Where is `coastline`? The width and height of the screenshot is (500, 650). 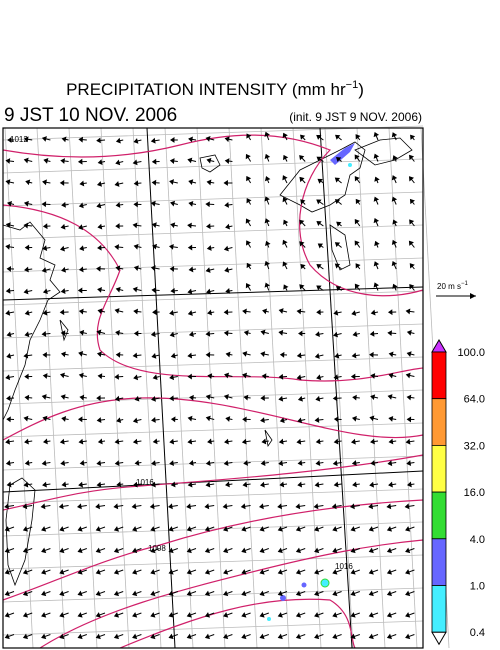
coastline is located at coordinates (210, 163).